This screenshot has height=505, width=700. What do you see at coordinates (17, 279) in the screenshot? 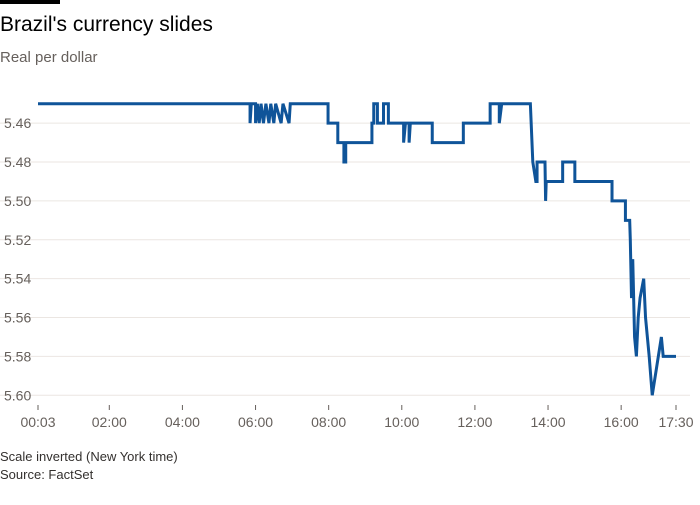
I see `y-tick-label: 5.54` at bounding box center [17, 279].